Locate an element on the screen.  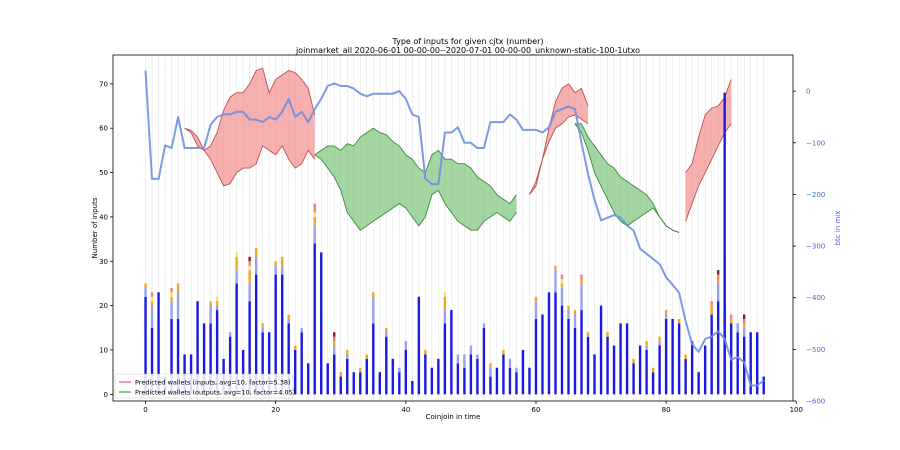
y-tick-label: 40 is located at coordinates (103, 217).